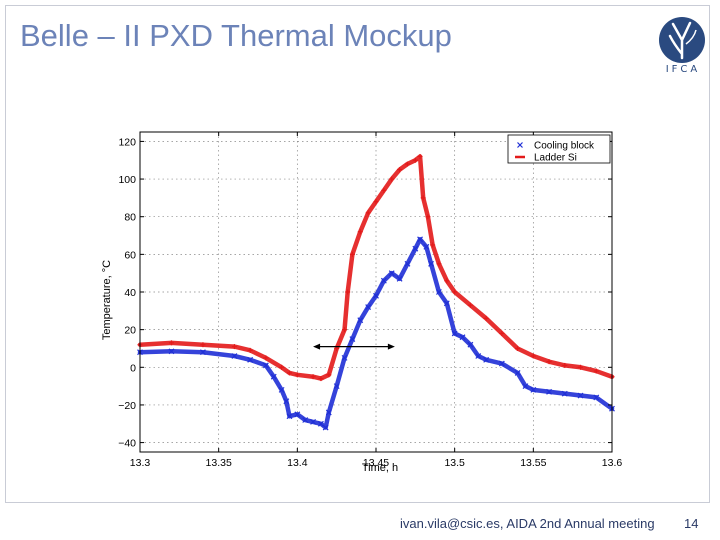 The height and width of the screenshot is (540, 720). Describe the element at coordinates (127, 444) in the screenshot. I see `y-tick-label: −40` at that location.